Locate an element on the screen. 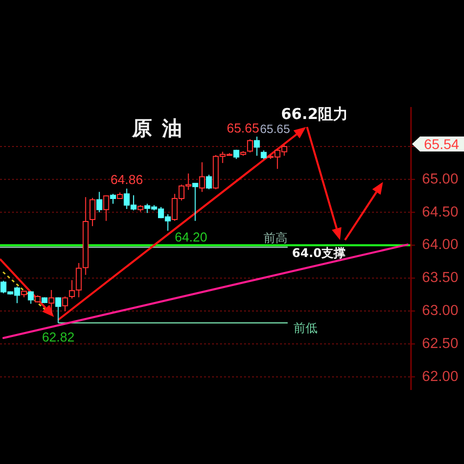  y-tick-label: 62.50 is located at coordinates (440, 344).